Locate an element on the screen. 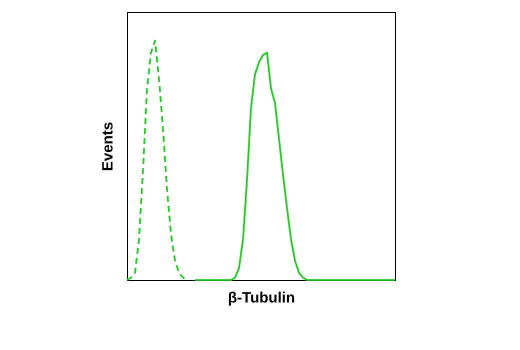 The height and width of the screenshot is (350, 520). x-axis-title: β-Tubulin is located at coordinates (262, 298).